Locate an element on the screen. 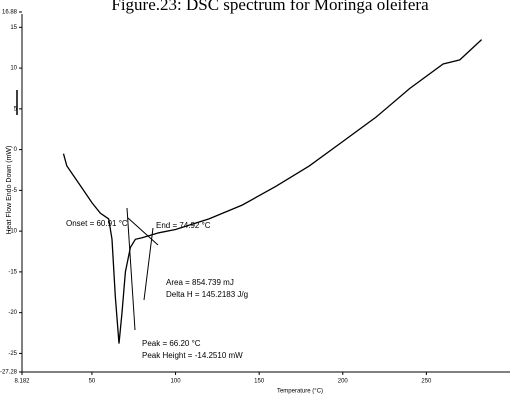 This screenshot has width=513, height=396. y-tick-label: 5 is located at coordinates (16, 109).